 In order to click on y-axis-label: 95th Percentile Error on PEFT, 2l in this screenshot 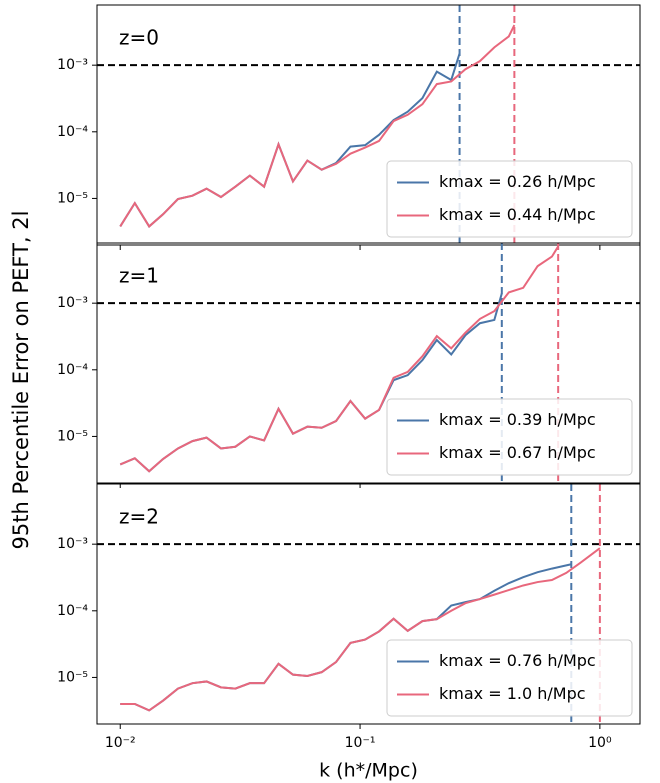, I will do `click(21, 380)`.